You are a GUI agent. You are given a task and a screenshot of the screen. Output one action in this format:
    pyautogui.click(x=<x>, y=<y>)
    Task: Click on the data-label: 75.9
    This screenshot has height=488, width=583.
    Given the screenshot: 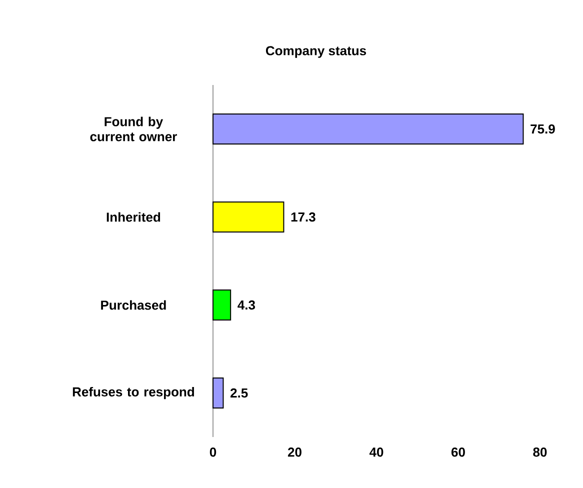 What is the action you would take?
    pyautogui.click(x=542, y=129)
    